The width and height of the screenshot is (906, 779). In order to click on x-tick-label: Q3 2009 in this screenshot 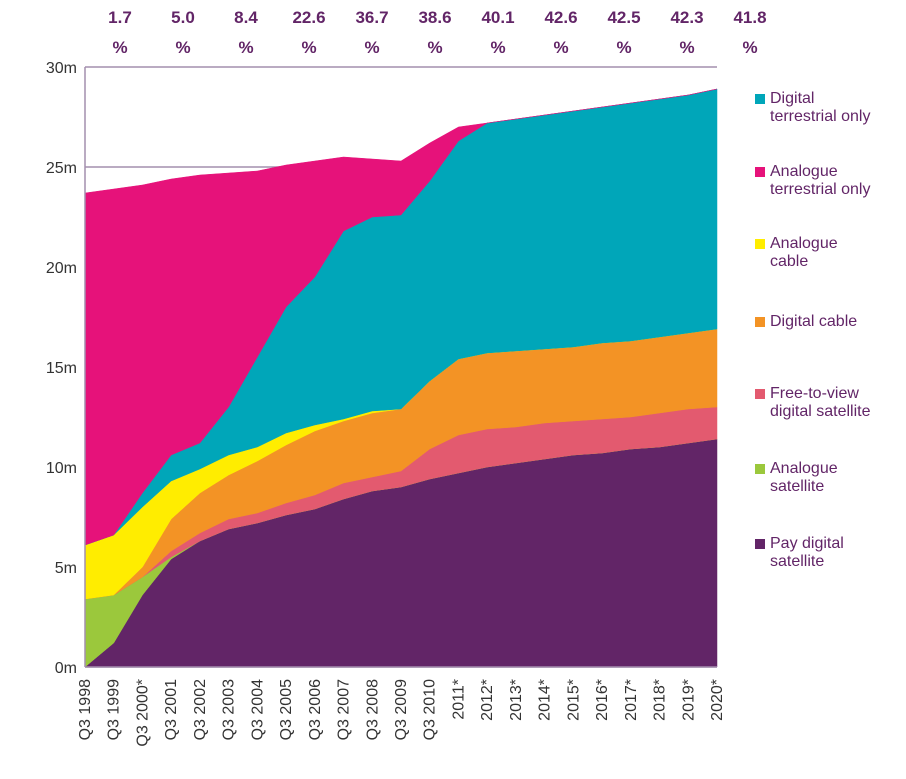, I will do `click(401, 709)`.